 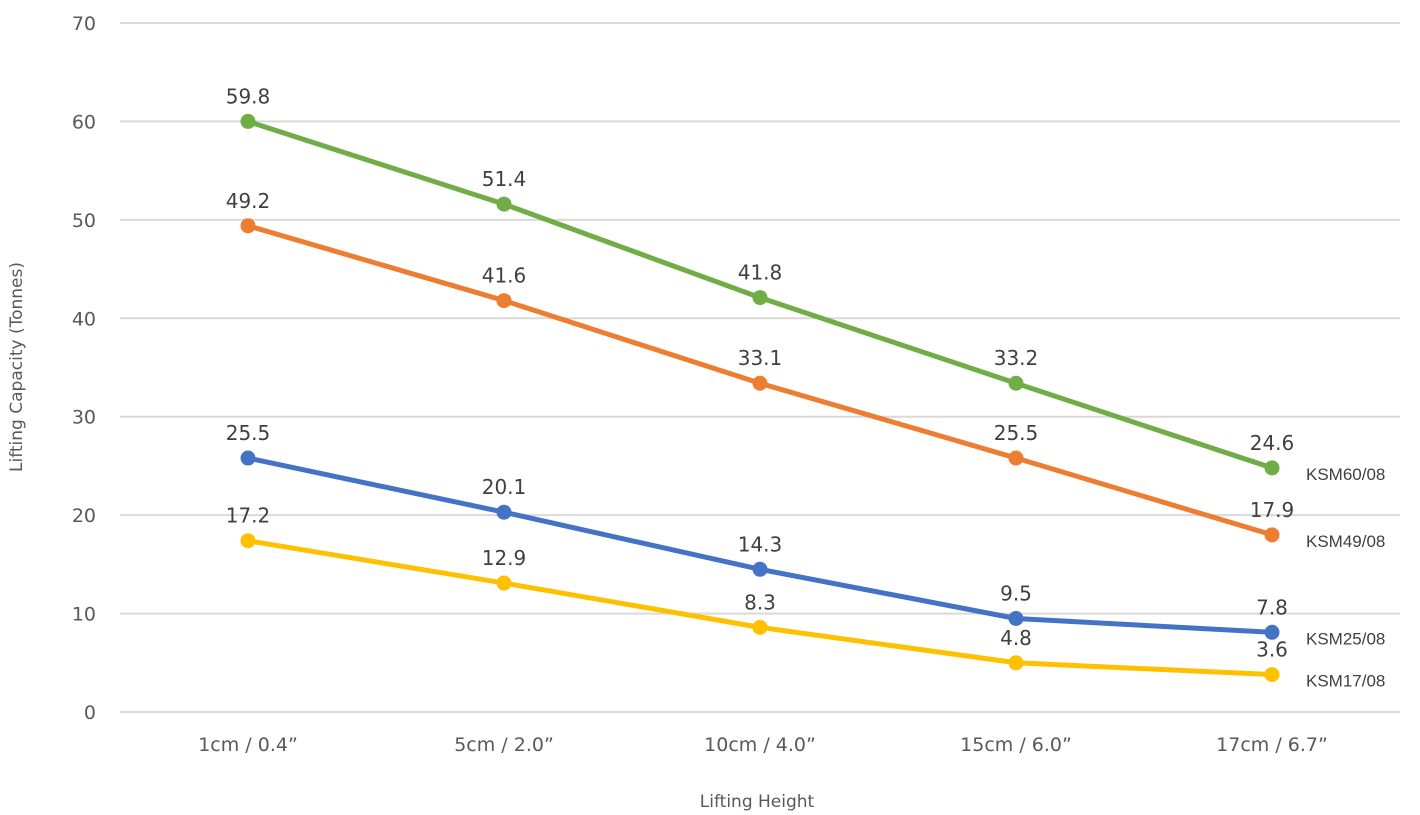 I want to click on data-label: 33.1, so click(x=760, y=358).